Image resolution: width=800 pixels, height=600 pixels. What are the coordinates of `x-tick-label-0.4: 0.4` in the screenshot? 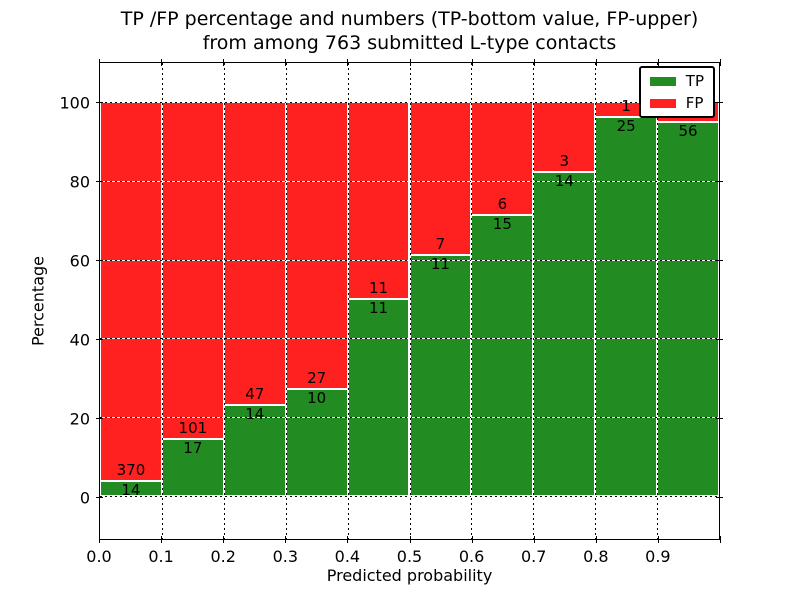 It's located at (347, 556).